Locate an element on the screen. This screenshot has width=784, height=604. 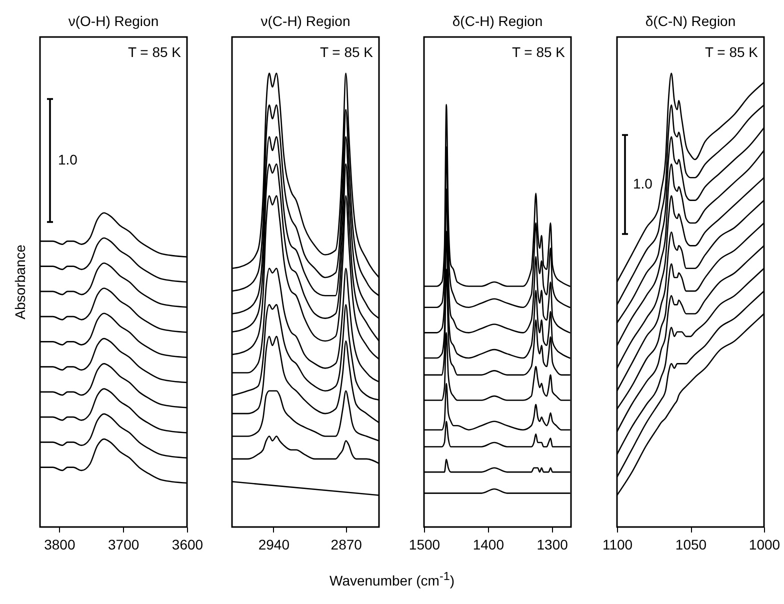
x-tick-label: 1100 is located at coordinates (617, 544).